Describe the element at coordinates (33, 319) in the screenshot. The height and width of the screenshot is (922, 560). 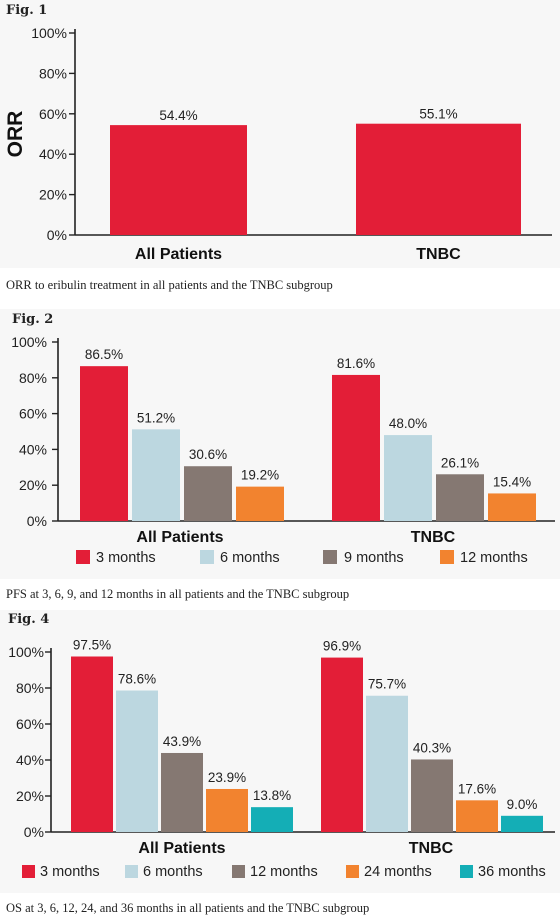
I see `fig2-label: Fig. 2` at that location.